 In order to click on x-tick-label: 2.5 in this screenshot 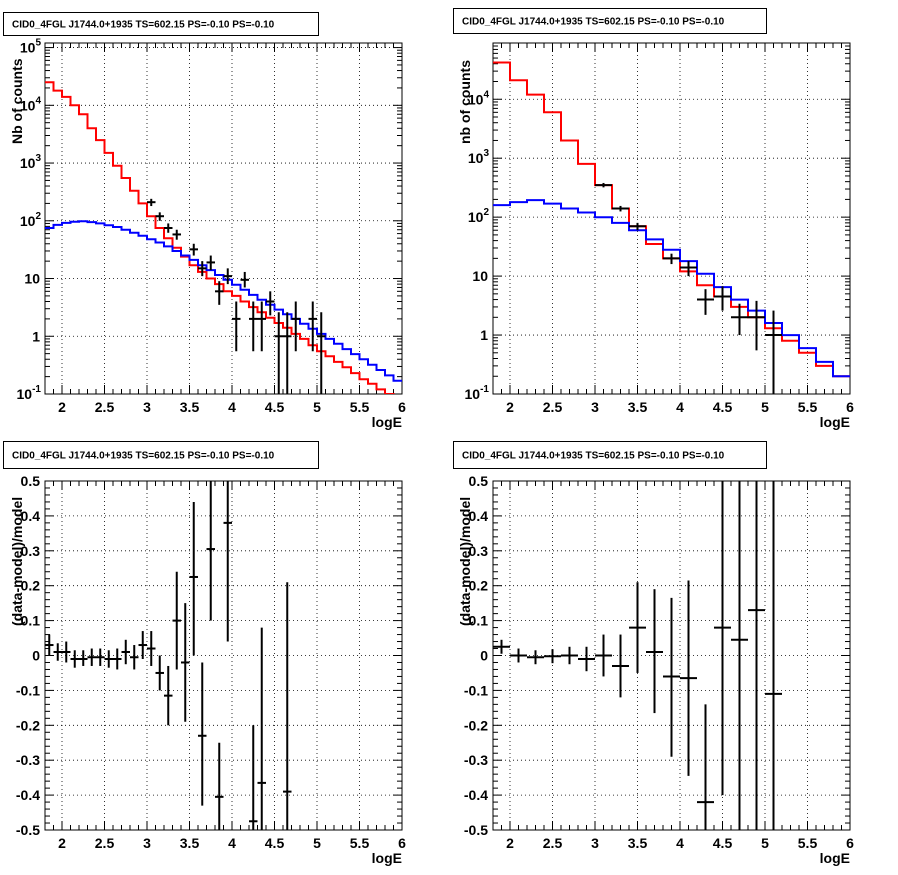, I will do `click(553, 407)`.